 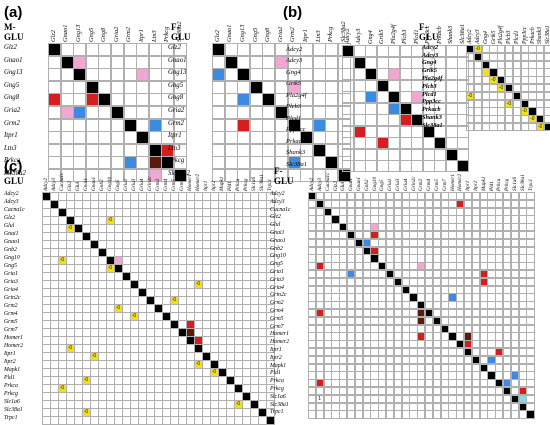 What do you see at coordinates (11, 274) in the screenshot?
I see `row-label: Gria1` at bounding box center [11, 274].